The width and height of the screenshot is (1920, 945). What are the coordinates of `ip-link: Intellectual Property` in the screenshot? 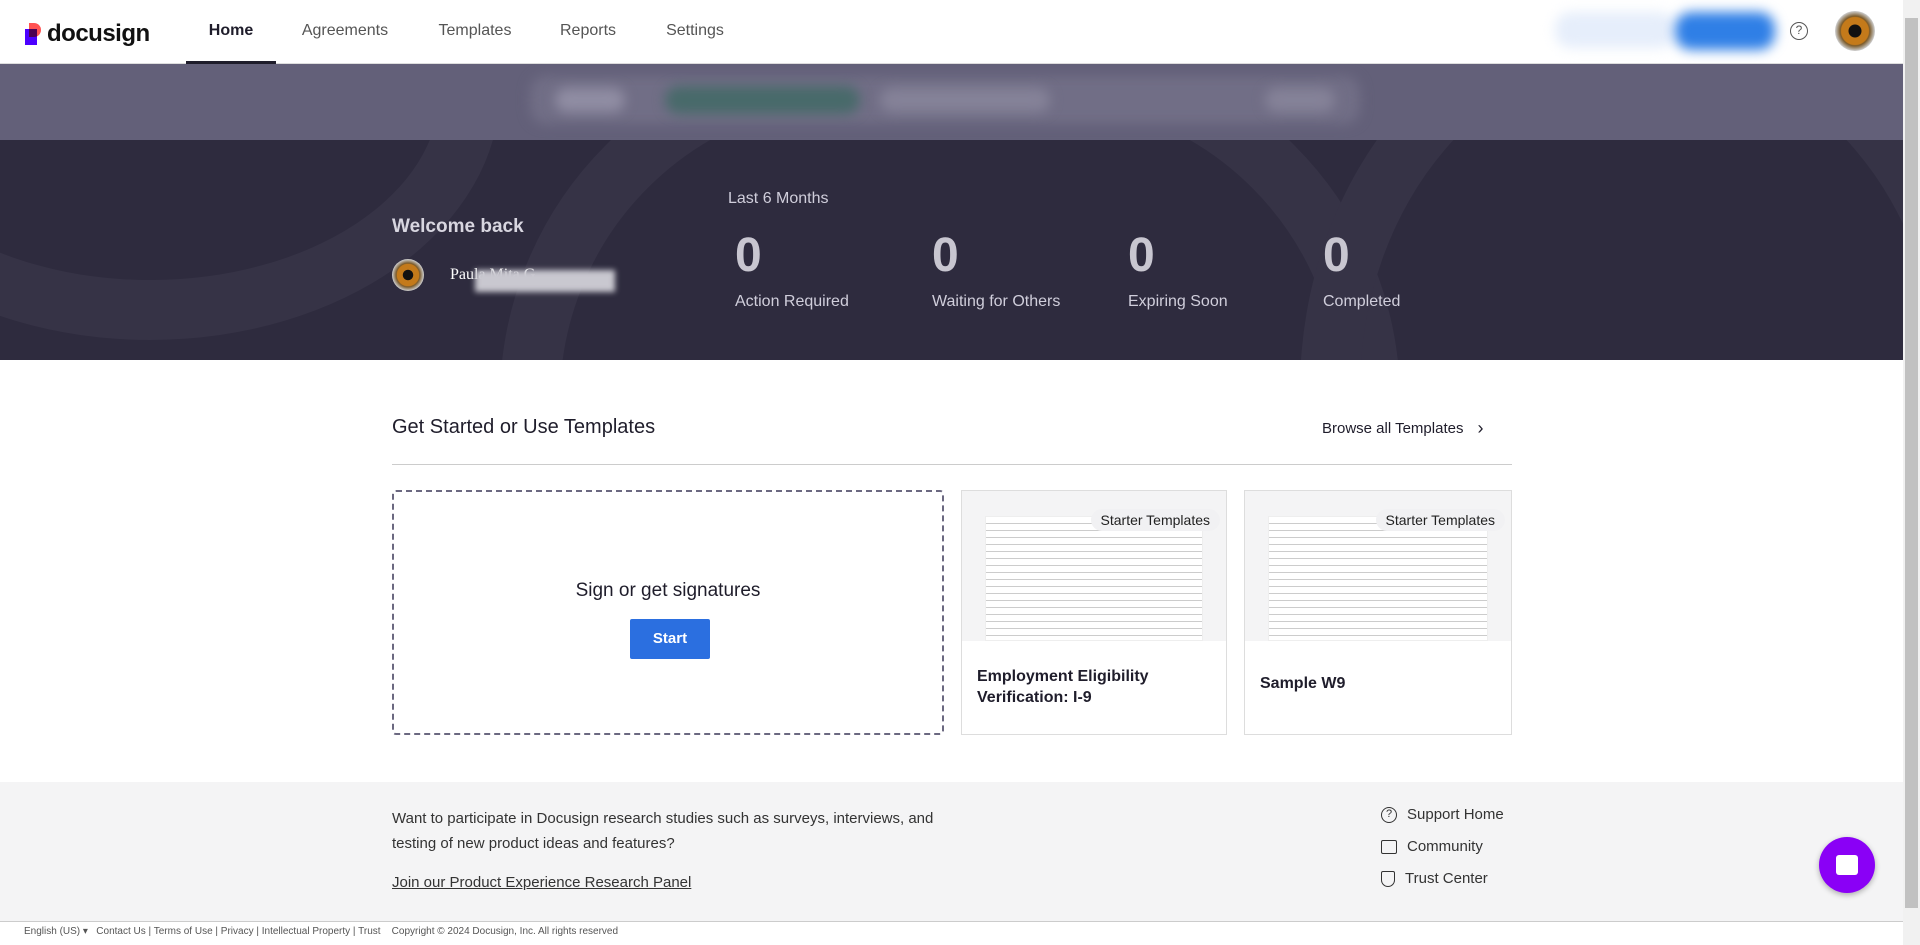 It's located at (306, 931).